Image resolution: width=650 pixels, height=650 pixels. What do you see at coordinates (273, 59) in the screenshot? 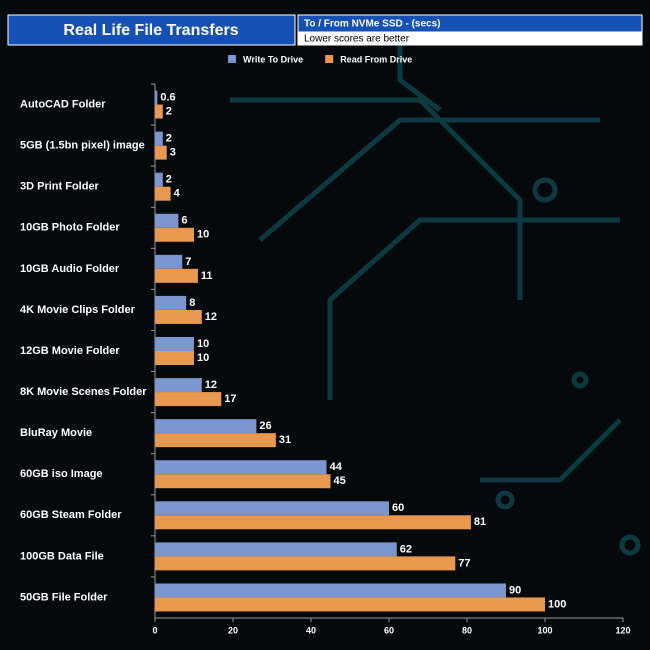
I see `legend-label: Write To Drive` at bounding box center [273, 59].